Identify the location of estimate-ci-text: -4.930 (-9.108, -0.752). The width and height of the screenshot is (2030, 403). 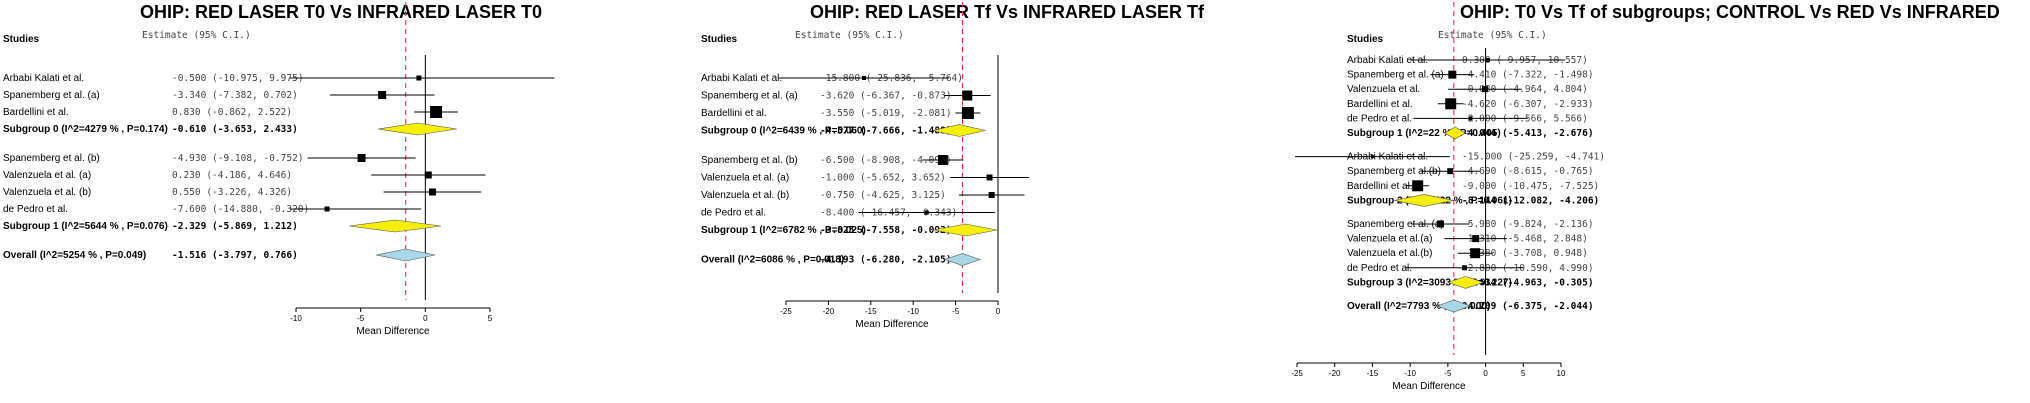
(238, 158).